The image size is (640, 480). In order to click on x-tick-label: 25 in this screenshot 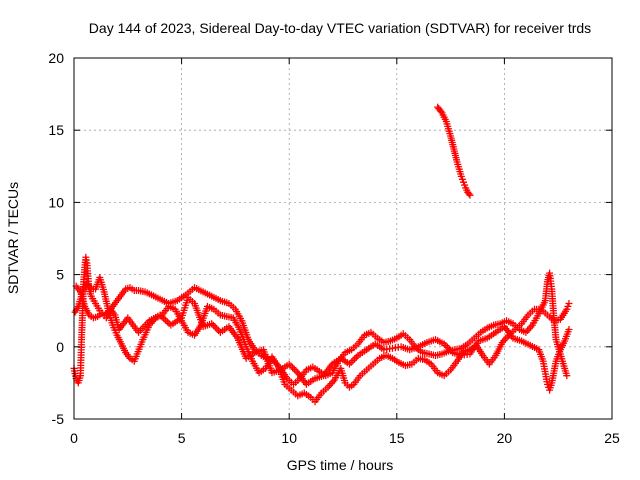, I will do `click(612, 438)`.